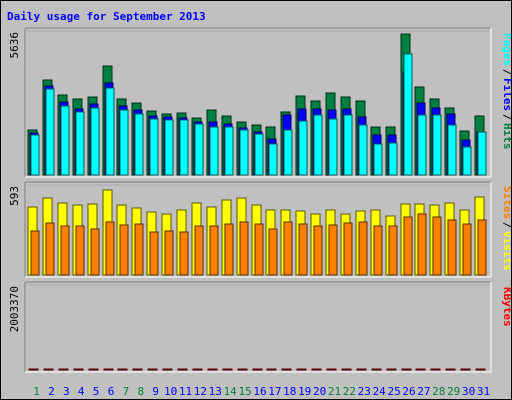 This screenshot has width=512, height=400. Describe the element at coordinates (468, 391) in the screenshot. I see `x-tick-label-day-30: 30` at that location.